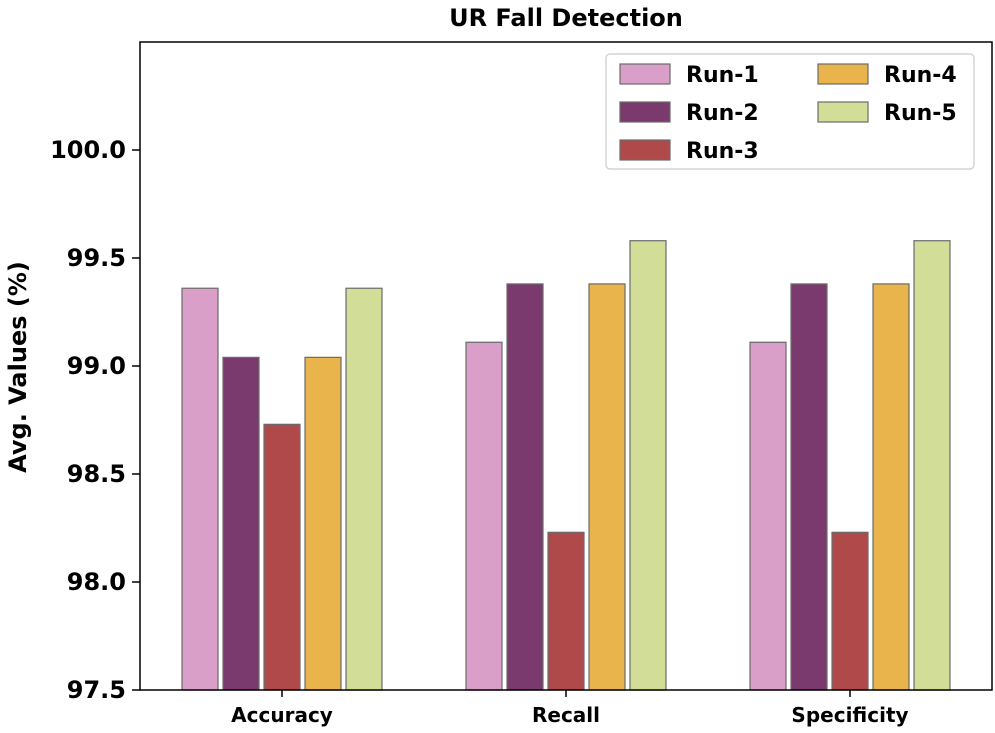 The width and height of the screenshot is (995, 733). What do you see at coordinates (96, 582) in the screenshot?
I see `y-tick-label: 98.0` at bounding box center [96, 582].